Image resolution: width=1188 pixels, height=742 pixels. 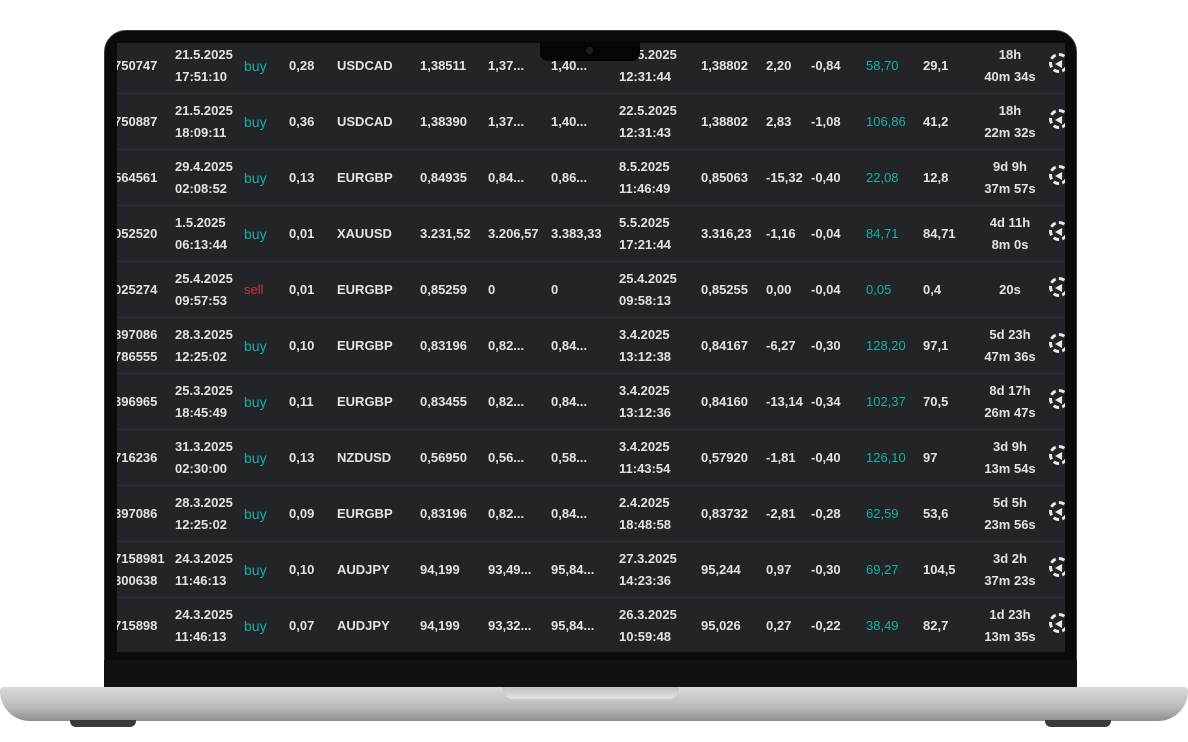 What do you see at coordinates (932, 289) in the screenshot?
I see `pips-cell: 0,4` at bounding box center [932, 289].